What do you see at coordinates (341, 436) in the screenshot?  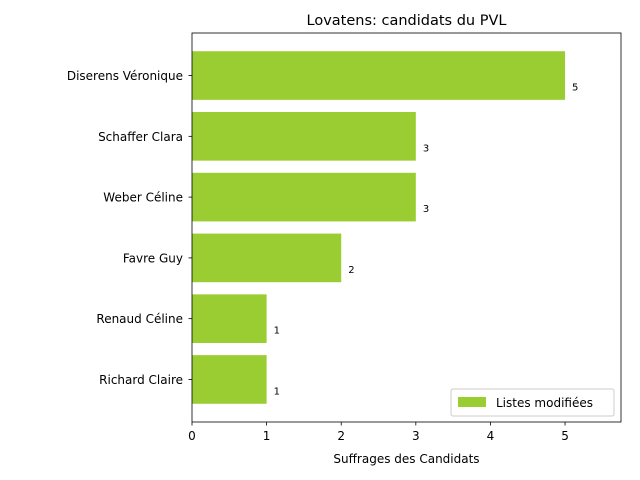 I see `x-tick-label: 2` at bounding box center [341, 436].